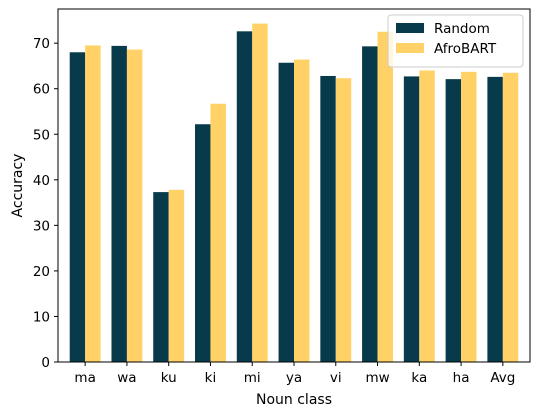  I want to click on bar-afrobart-avg, so click(510, 217).